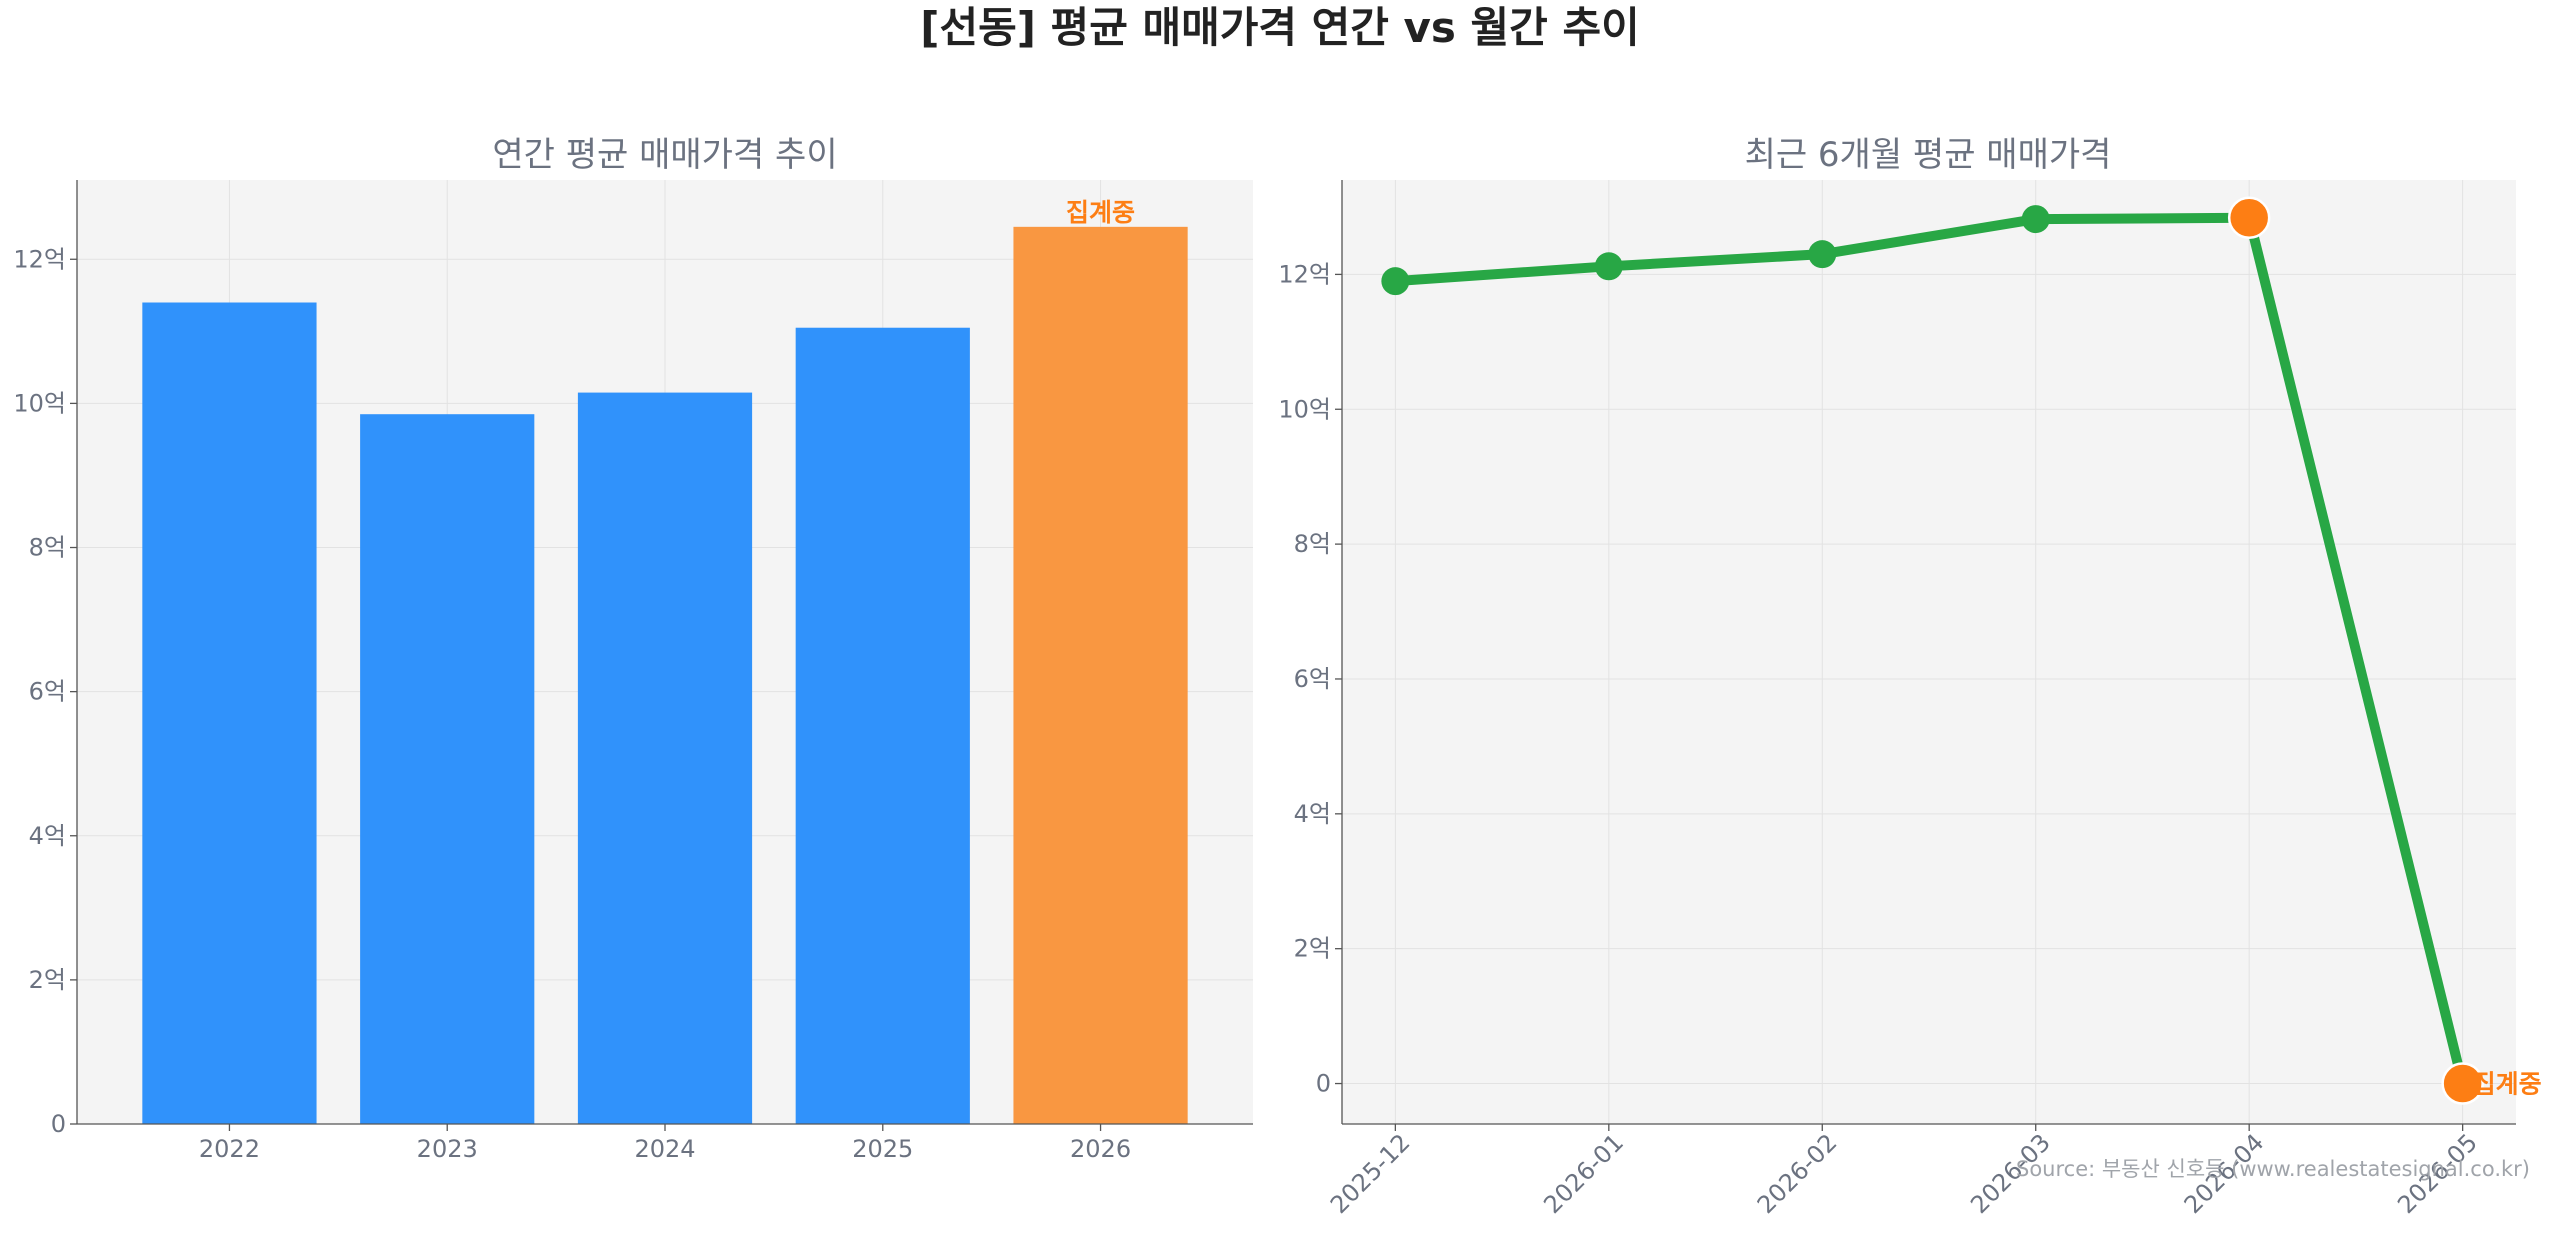  I want to click on bar-chart-ytick-label: 10억, so click(39, 403).